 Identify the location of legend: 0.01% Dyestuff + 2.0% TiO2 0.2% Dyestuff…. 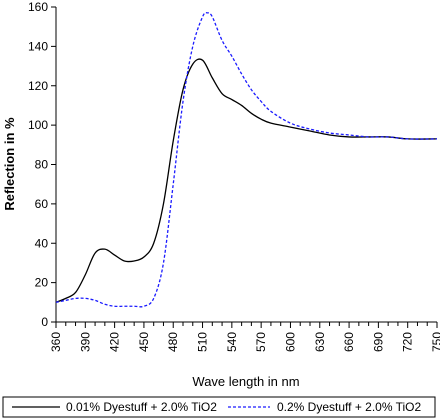
(219, 407).